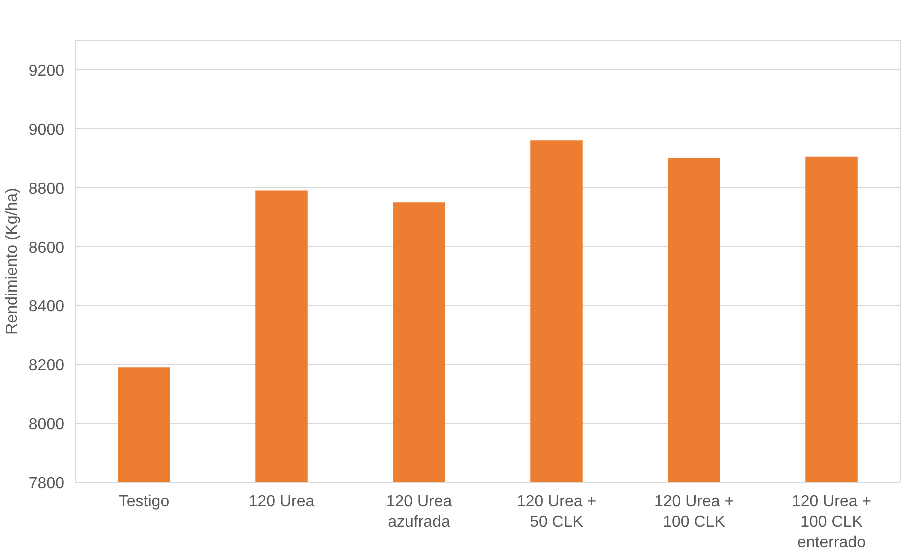 The height and width of the screenshot is (556, 917). Describe the element at coordinates (46, 130) in the screenshot. I see `y-tick-label: 9000` at that location.